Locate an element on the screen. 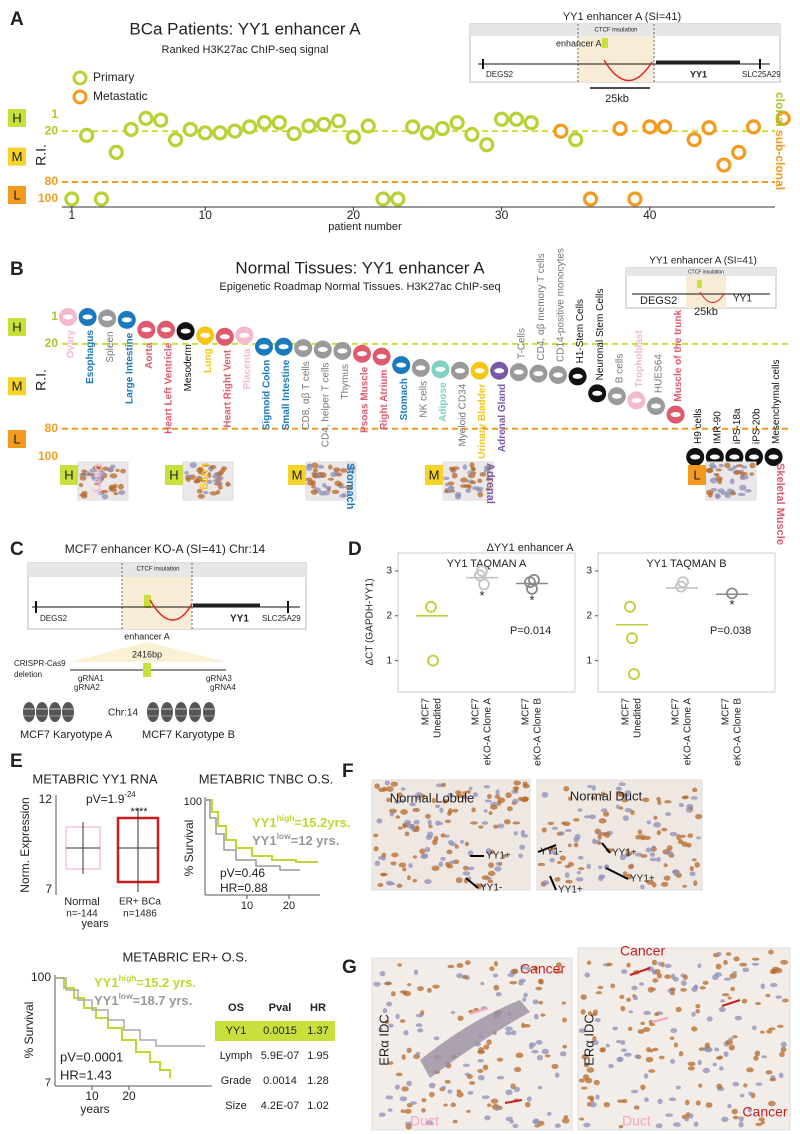 This screenshot has height=1134, width=800. hazard-ratio: HR=0.88 is located at coordinates (244, 888).